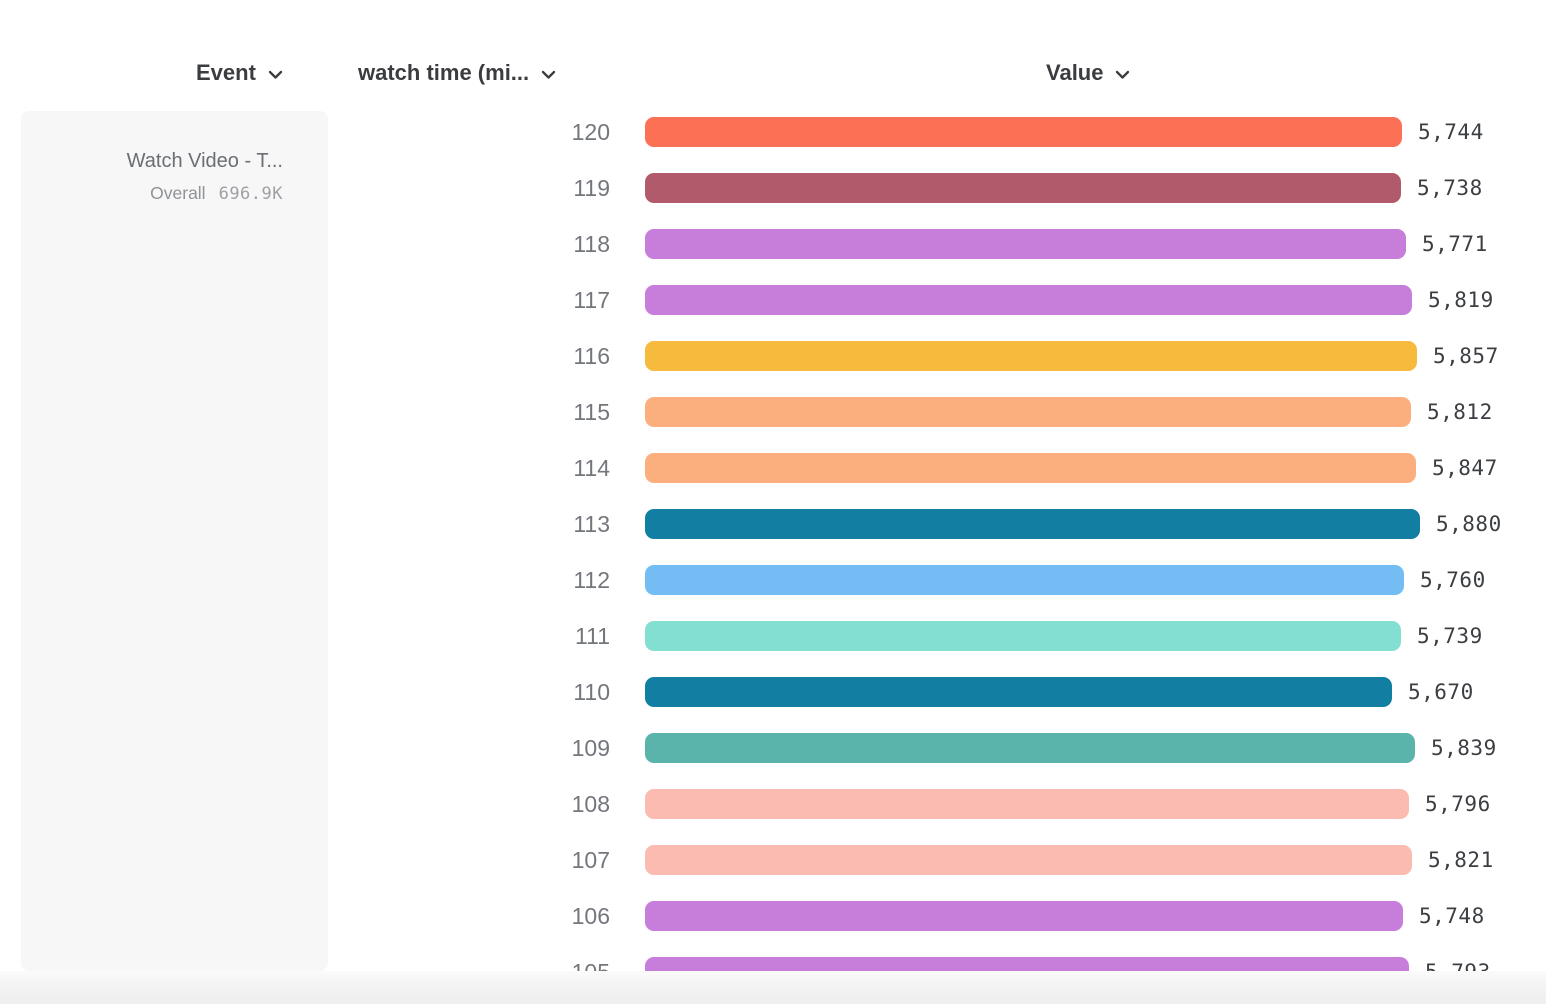  I want to click on category-label: 106, so click(590, 915).